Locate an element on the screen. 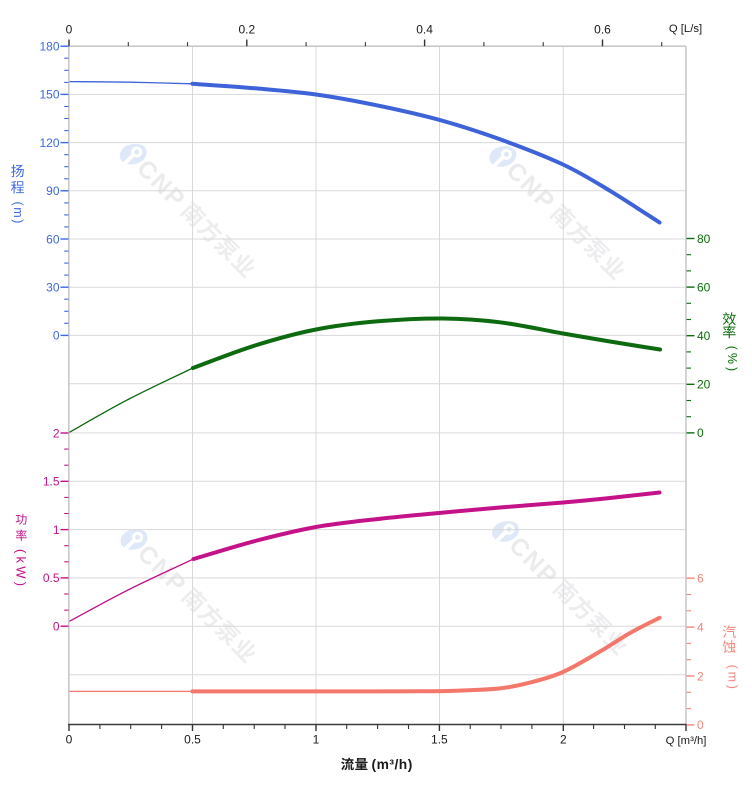  svg-text: 6 is located at coordinates (700, 579).